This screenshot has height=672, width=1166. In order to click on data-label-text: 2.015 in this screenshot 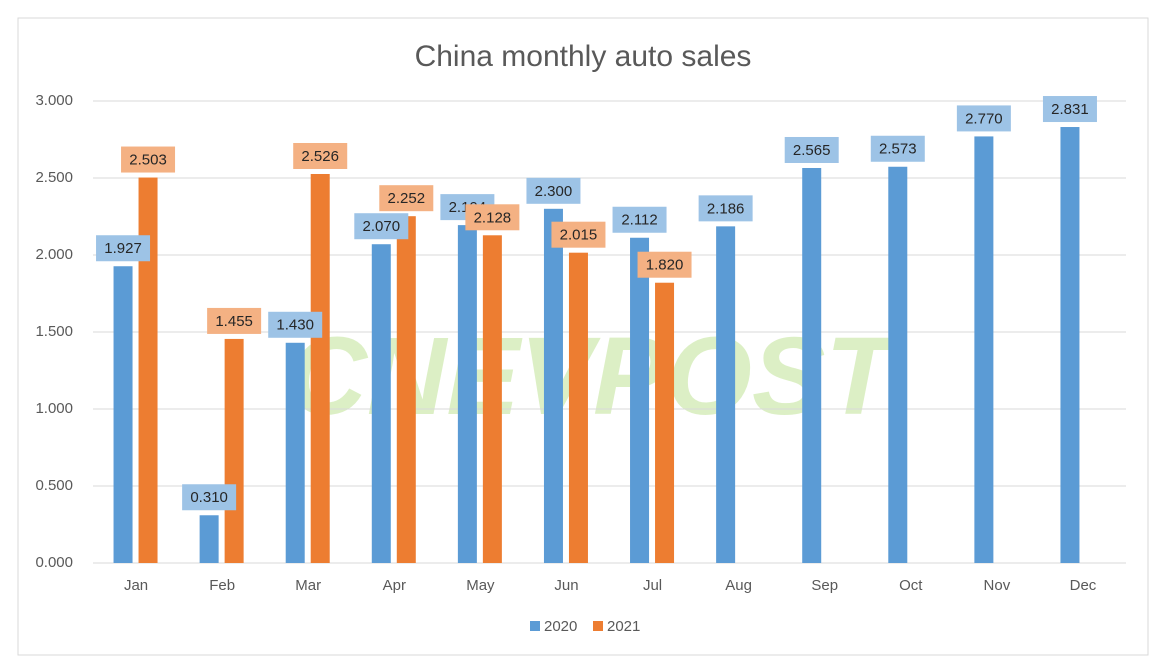, I will do `click(579, 235)`.